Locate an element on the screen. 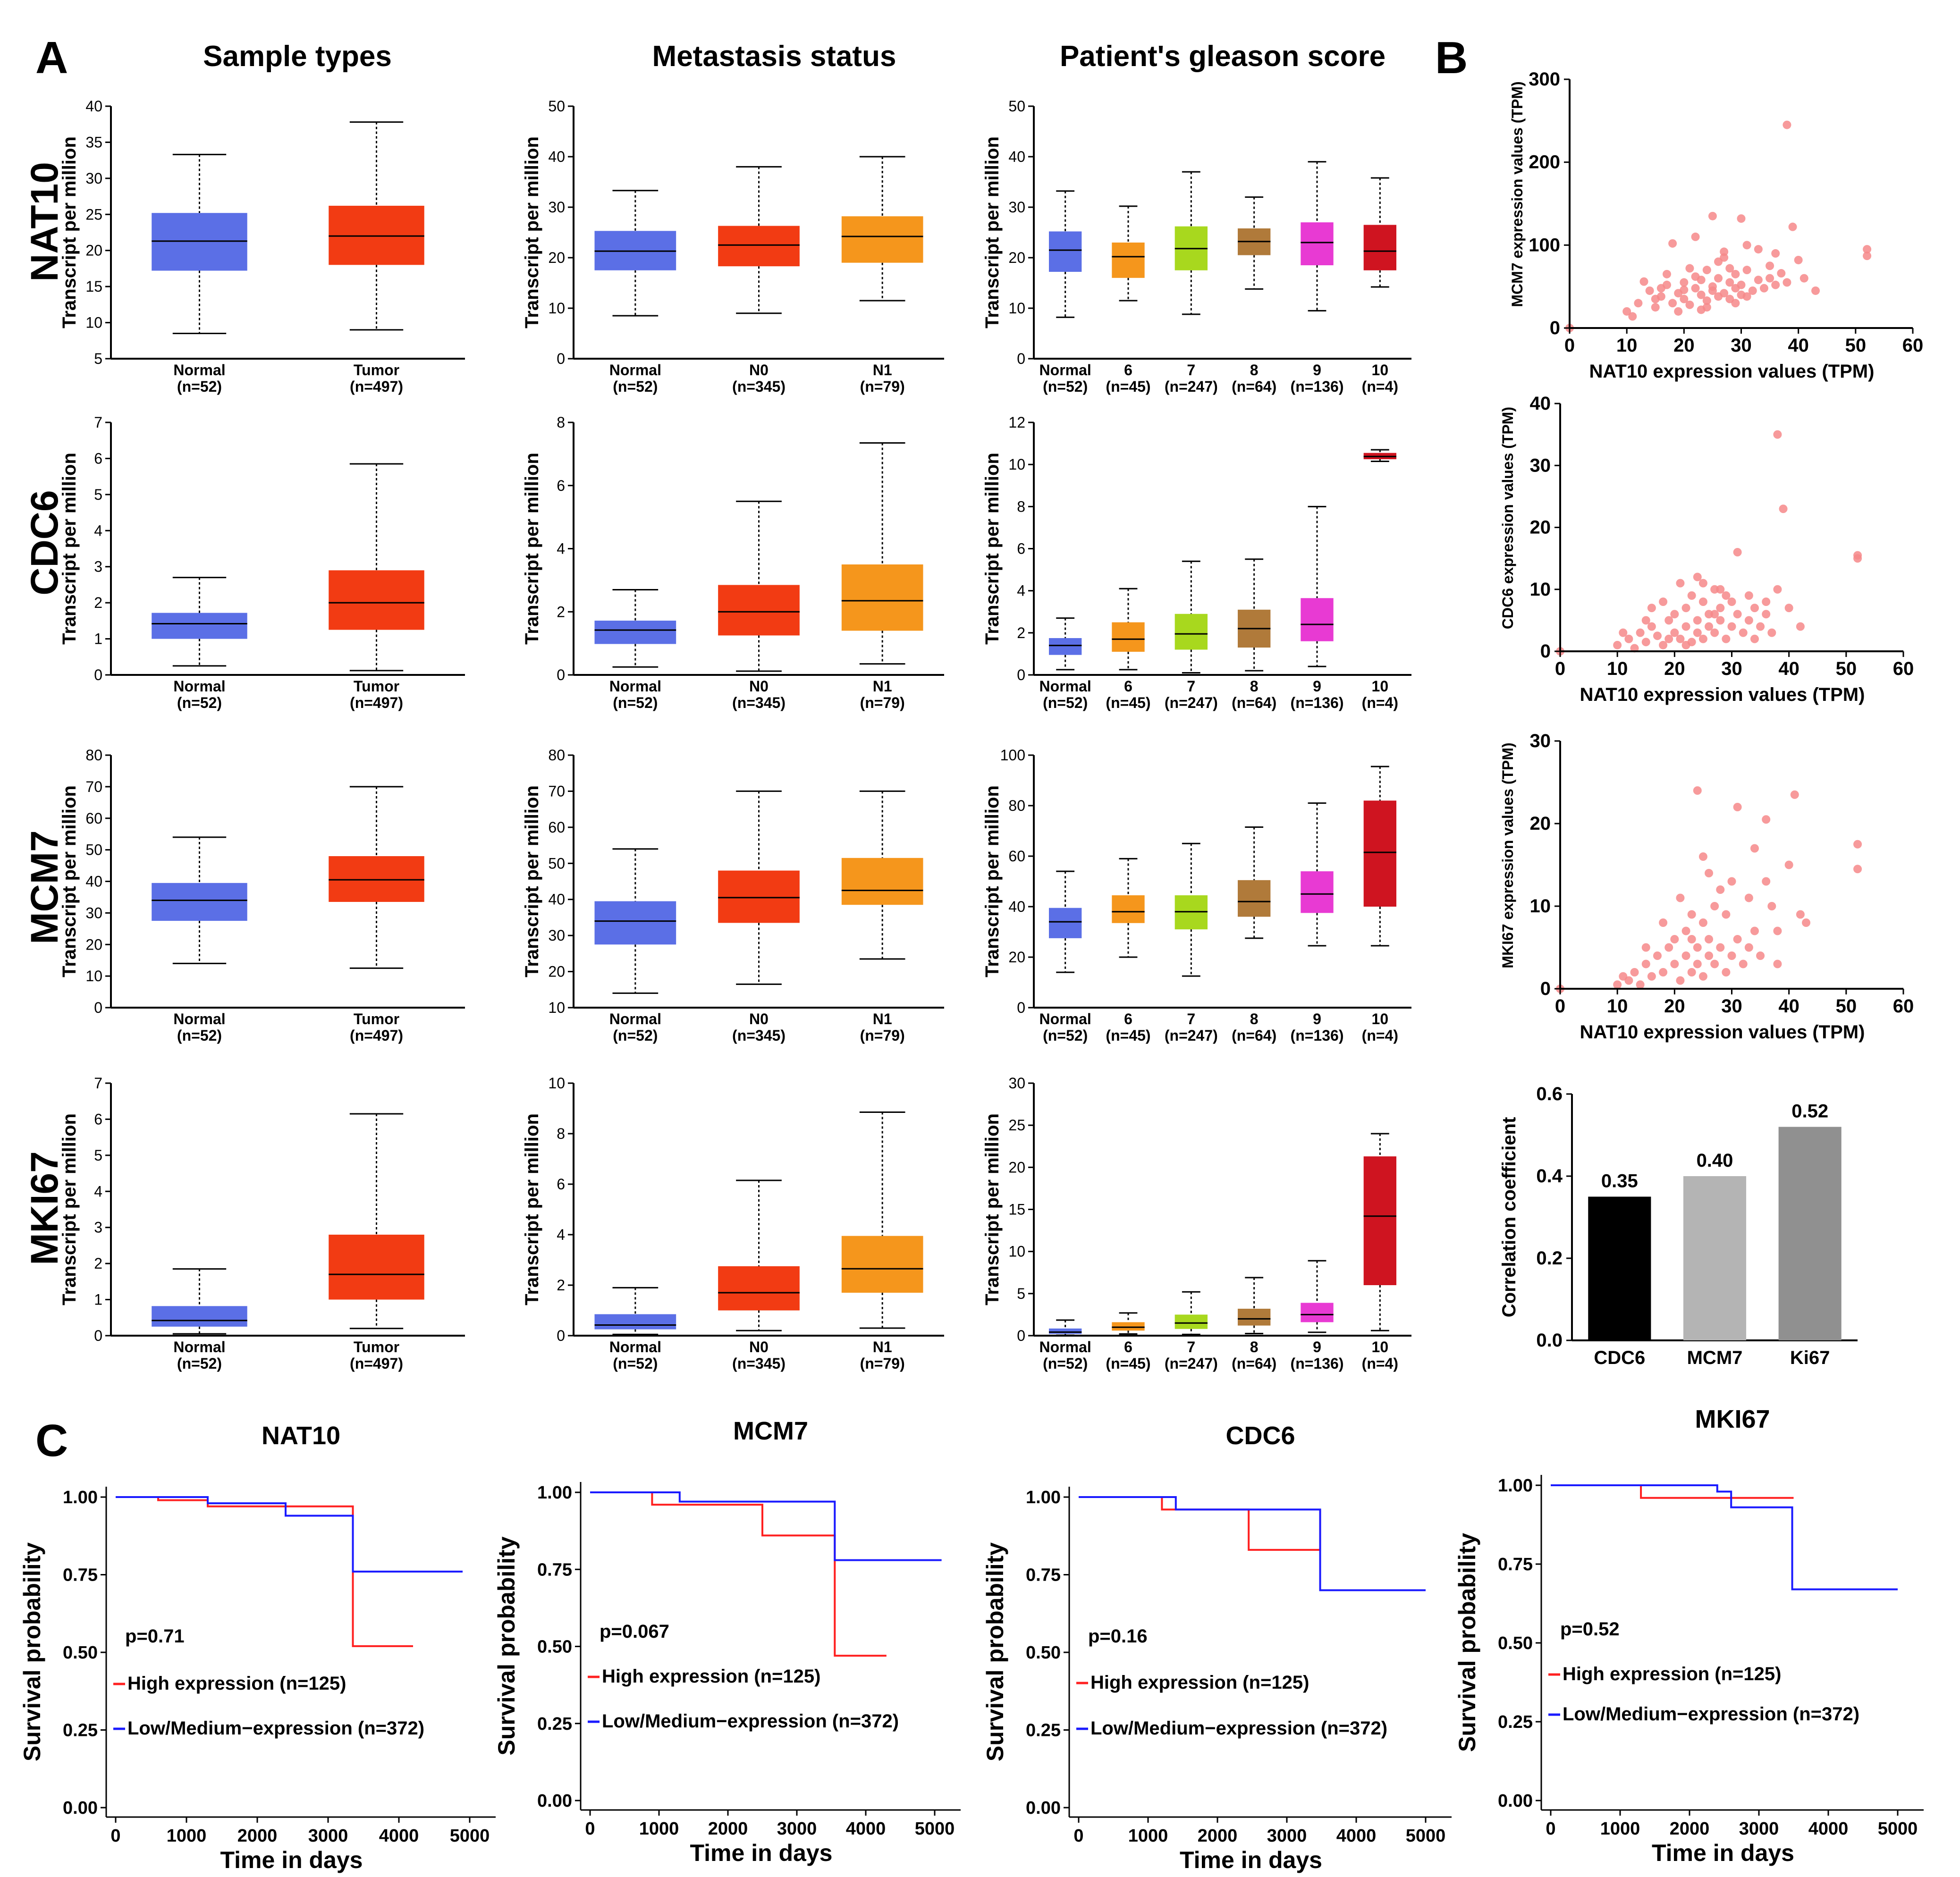 Image resolution: width=1960 pixels, height=1877 pixels. x-axis-title: NAT10 expression values (TPM) is located at coordinates (1723, 1032).